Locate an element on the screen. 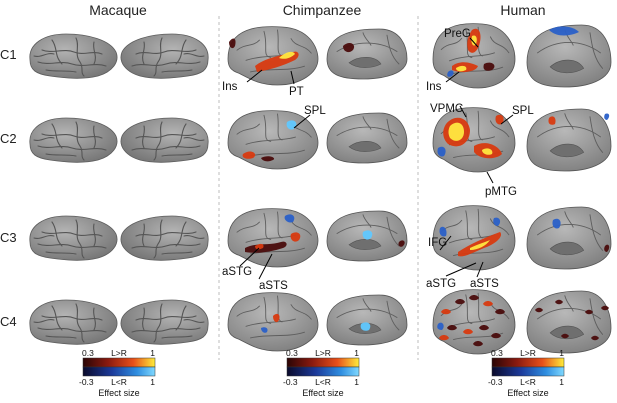 Image resolution: width=617 pixels, height=403 pixels. macaque-hemisphere-c1-medial is located at coordinates (164, 56).